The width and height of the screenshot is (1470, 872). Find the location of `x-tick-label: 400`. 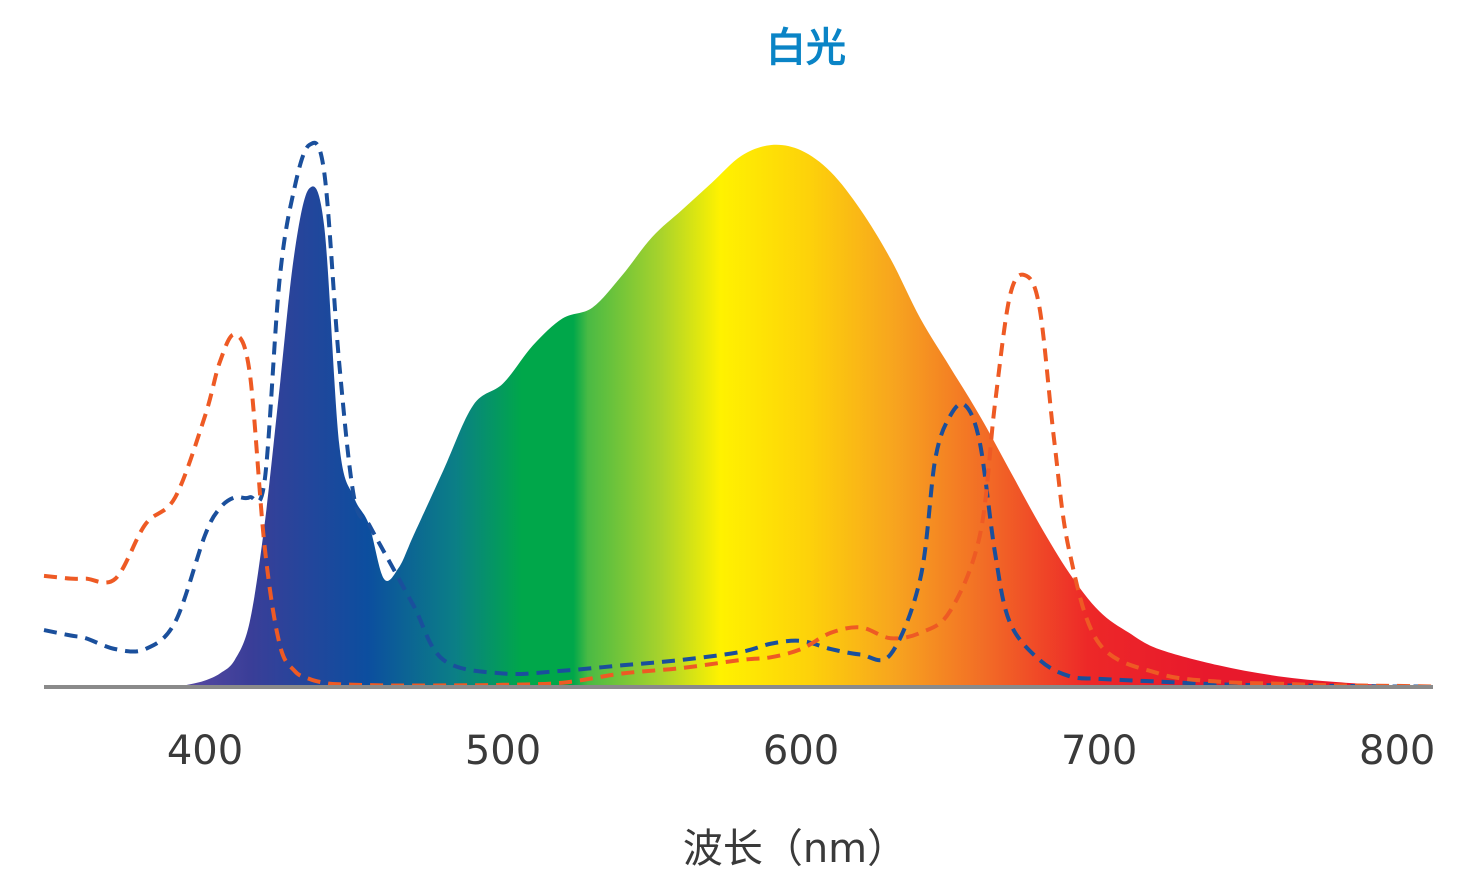

x-tick-label: 400 is located at coordinates (205, 751).